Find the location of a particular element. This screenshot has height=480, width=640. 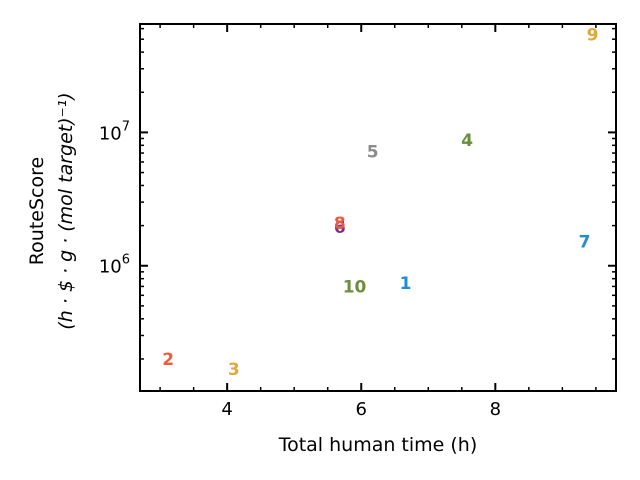

y-tick-label: 10⁶ is located at coordinates (114, 265).